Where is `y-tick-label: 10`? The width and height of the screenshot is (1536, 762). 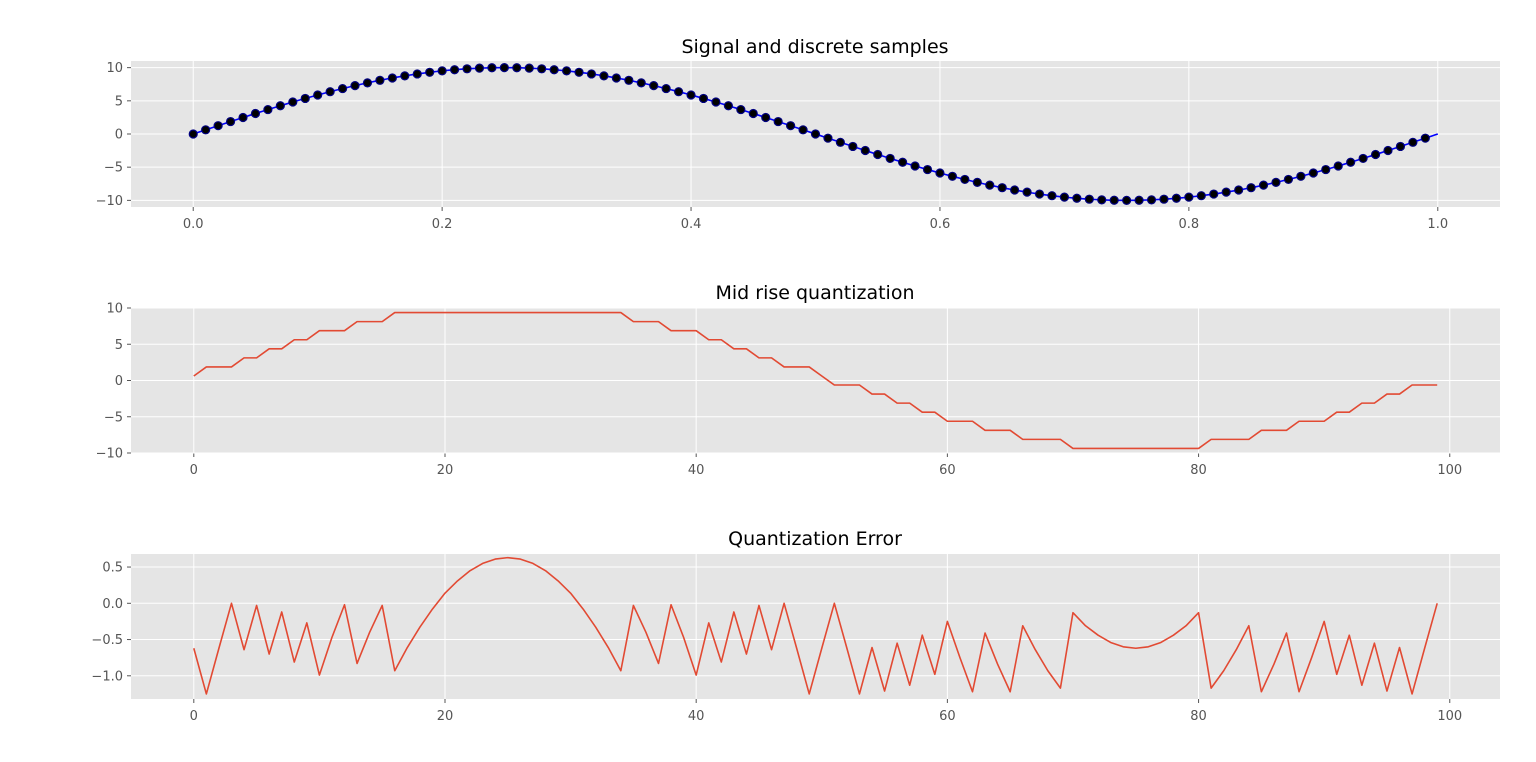
y-tick-label: 10 is located at coordinates (114, 309).